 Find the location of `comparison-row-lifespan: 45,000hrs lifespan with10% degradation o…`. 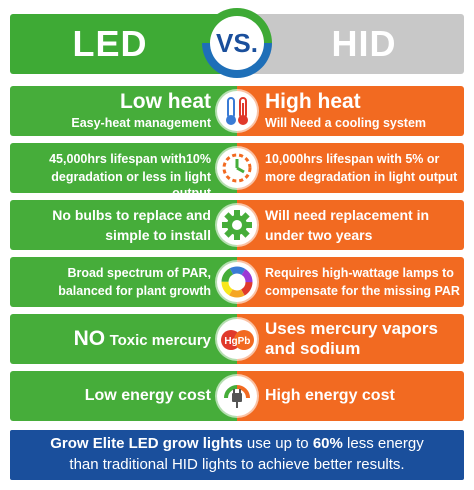

comparison-row-lifespan: 45,000hrs lifespan with10% degradation o… is located at coordinates (237, 171).